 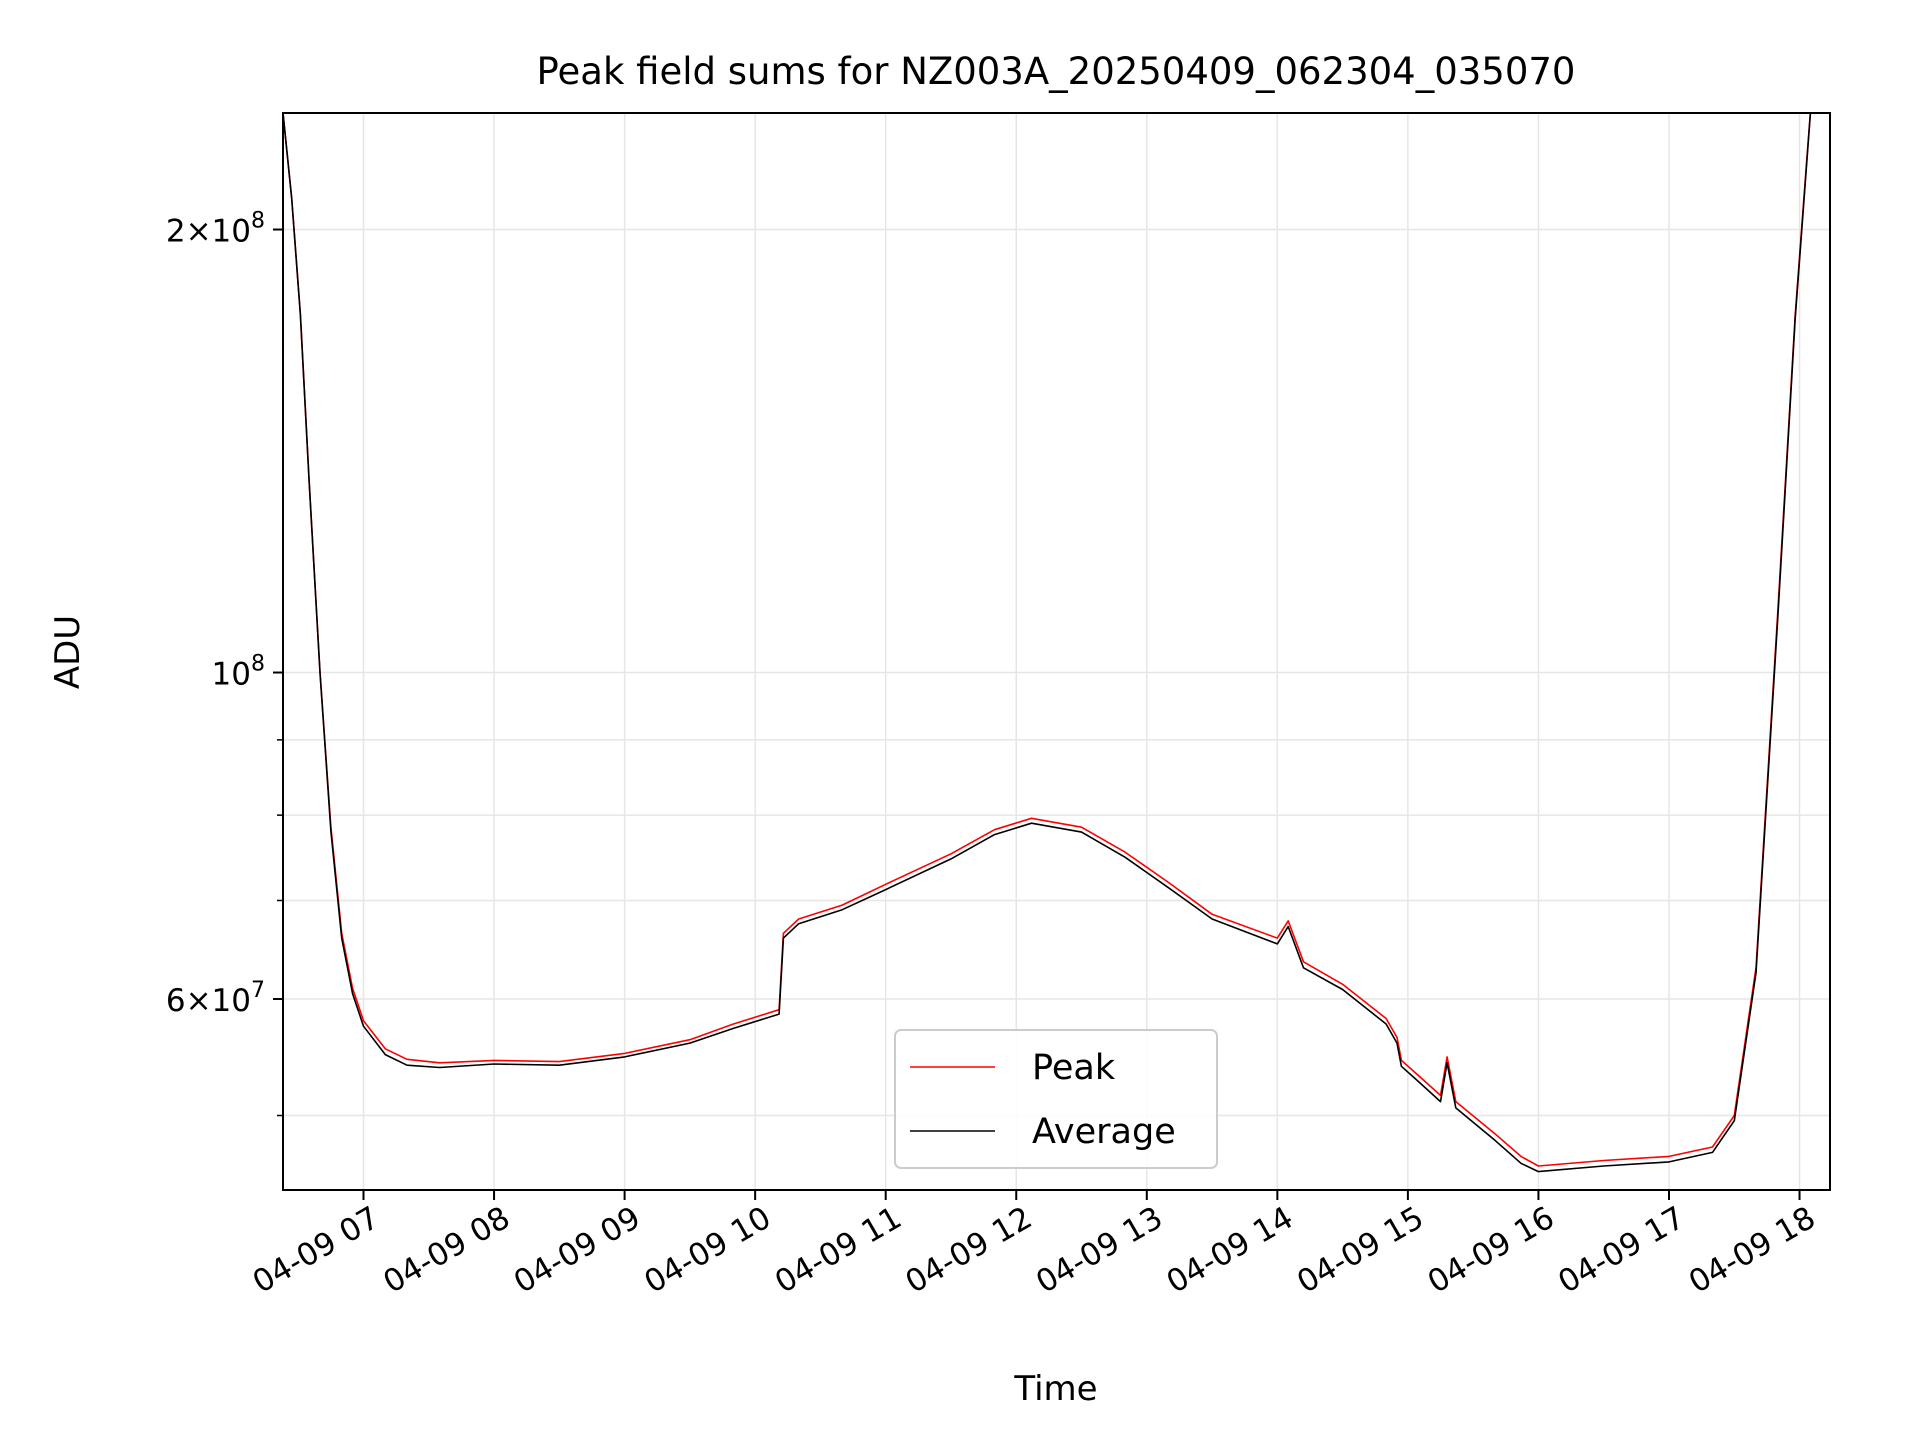 I want to click on legend: Peak Average, so click(x=1056, y=1099).